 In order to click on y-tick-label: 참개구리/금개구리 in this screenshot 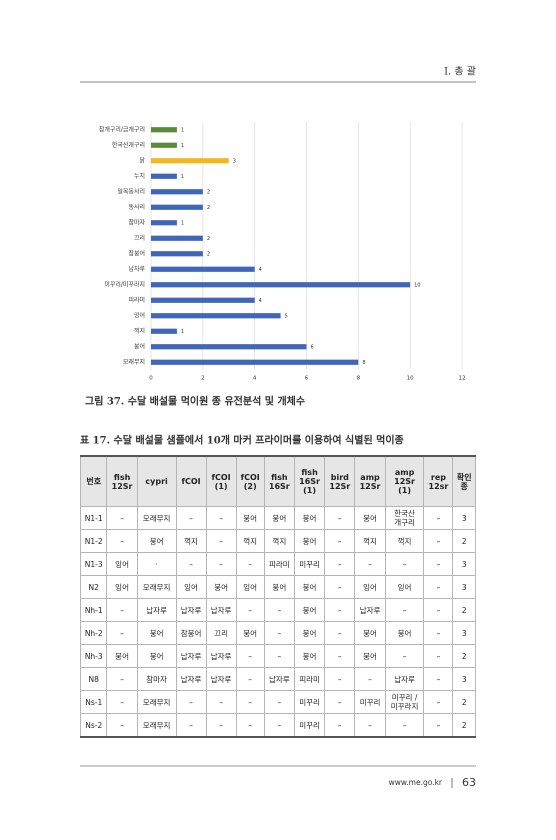, I will do `click(122, 129)`.